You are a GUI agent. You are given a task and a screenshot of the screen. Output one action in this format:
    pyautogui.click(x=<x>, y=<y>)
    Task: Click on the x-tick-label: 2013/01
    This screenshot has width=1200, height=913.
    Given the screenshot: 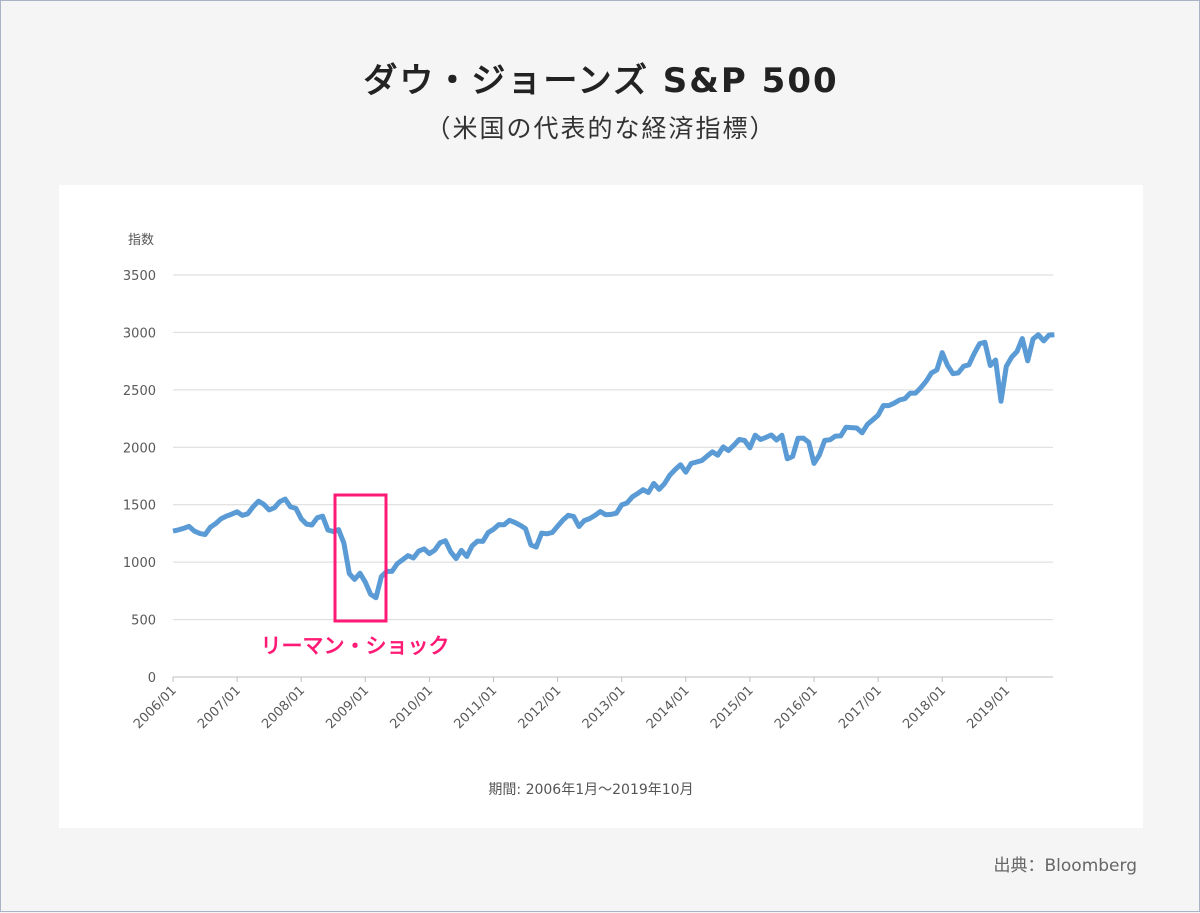 What is the action you would take?
    pyautogui.click(x=604, y=707)
    